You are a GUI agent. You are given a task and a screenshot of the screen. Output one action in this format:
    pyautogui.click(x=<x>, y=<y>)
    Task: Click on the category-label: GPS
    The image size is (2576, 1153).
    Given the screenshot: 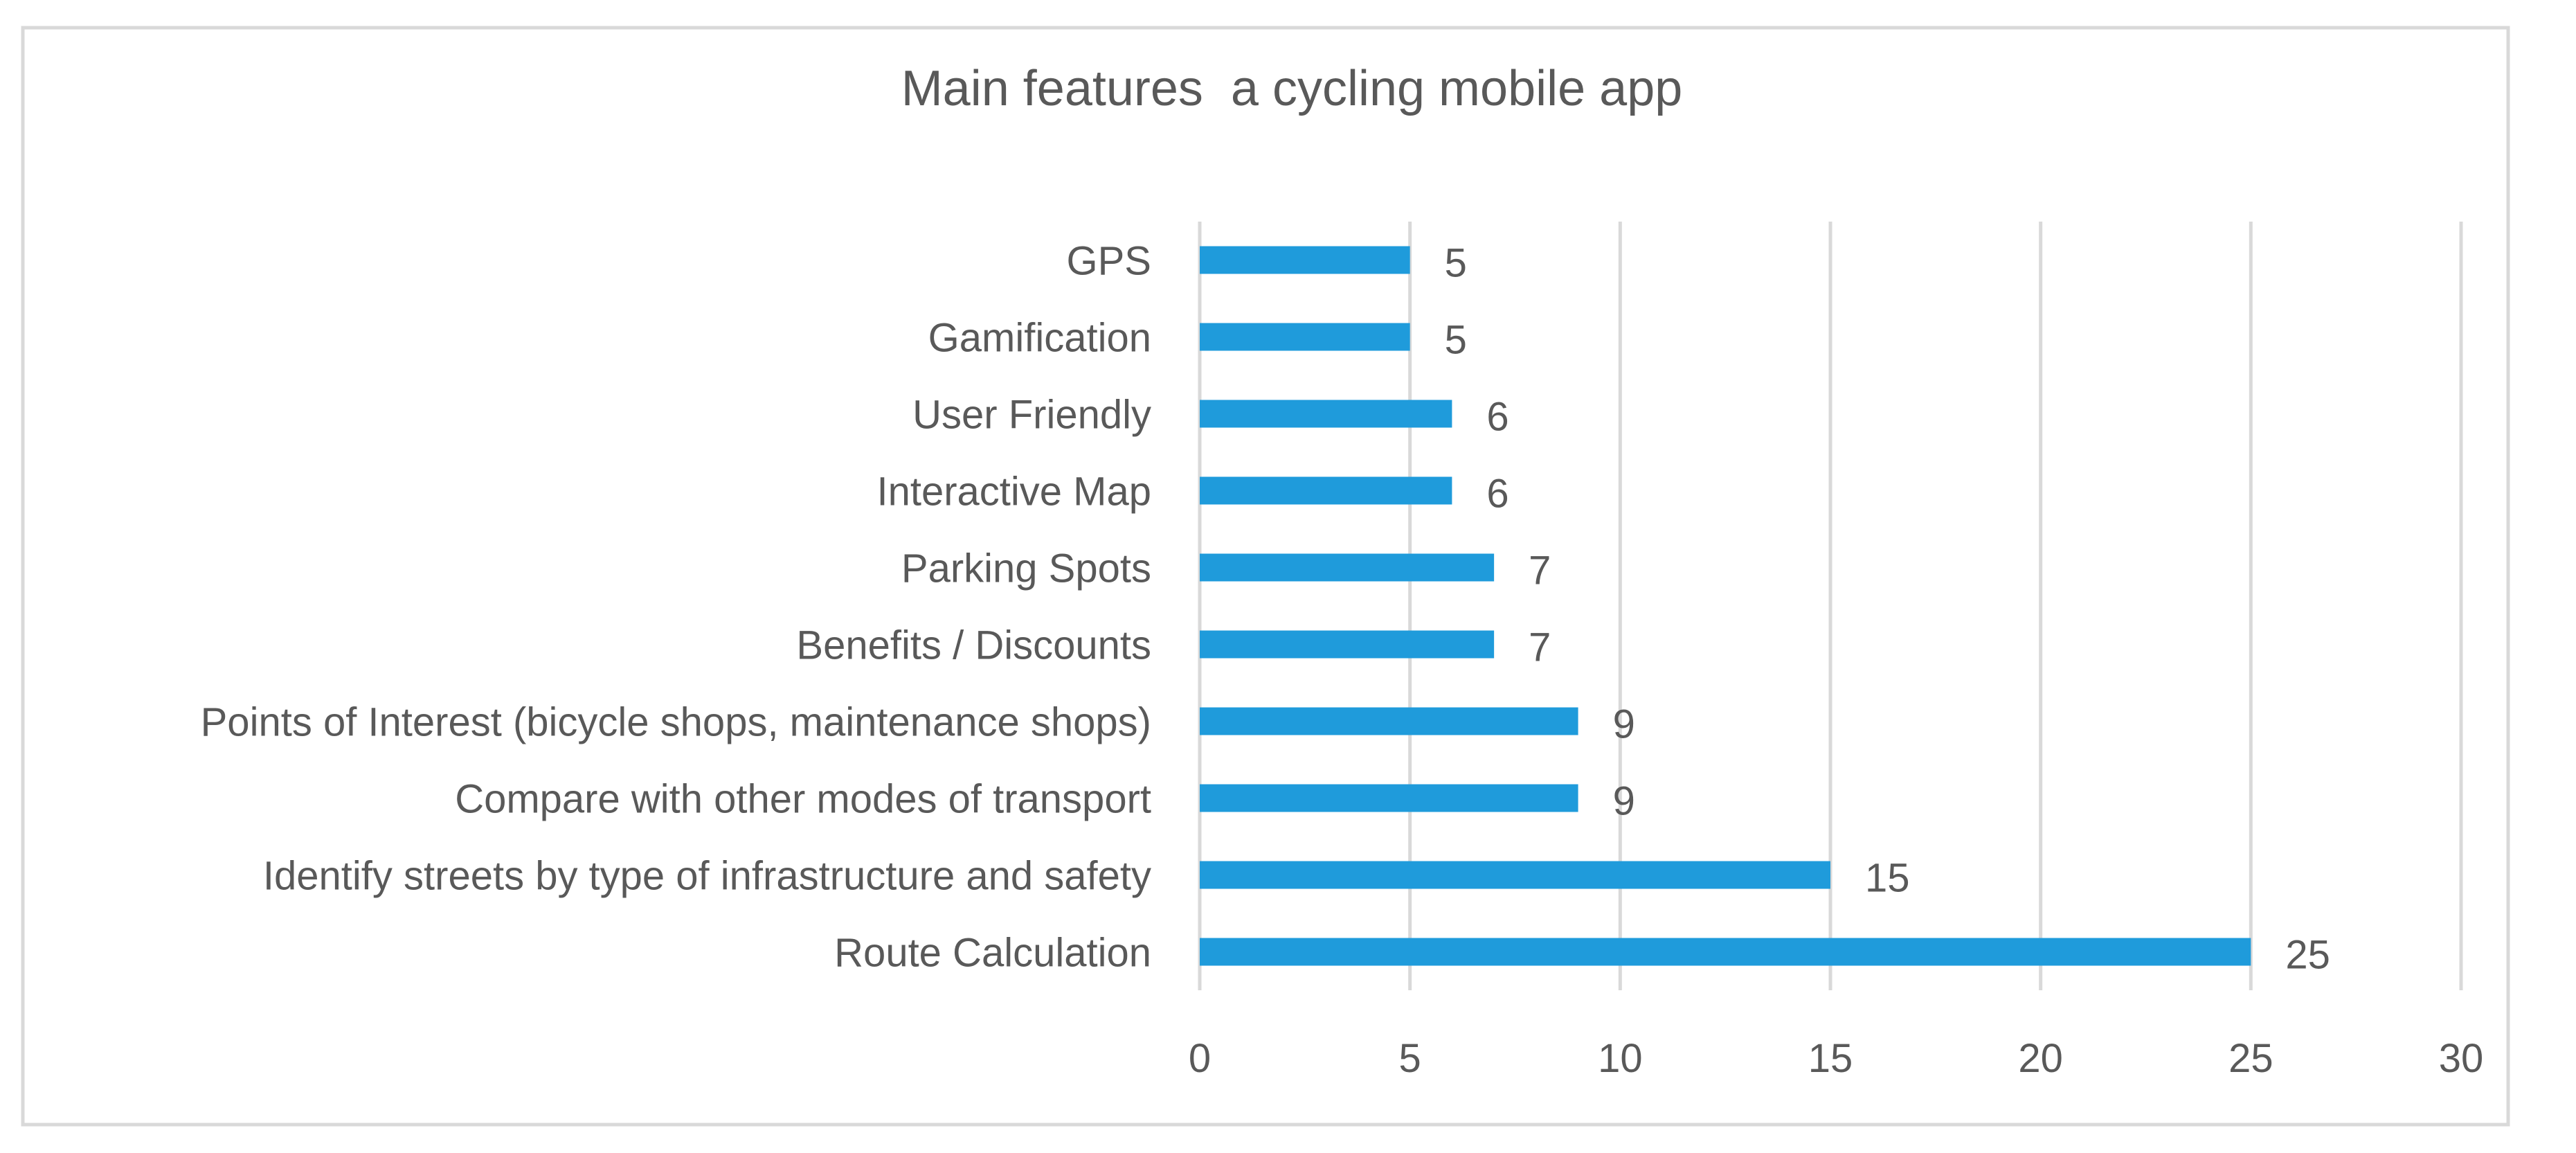 What is the action you would take?
    pyautogui.click(x=1109, y=261)
    